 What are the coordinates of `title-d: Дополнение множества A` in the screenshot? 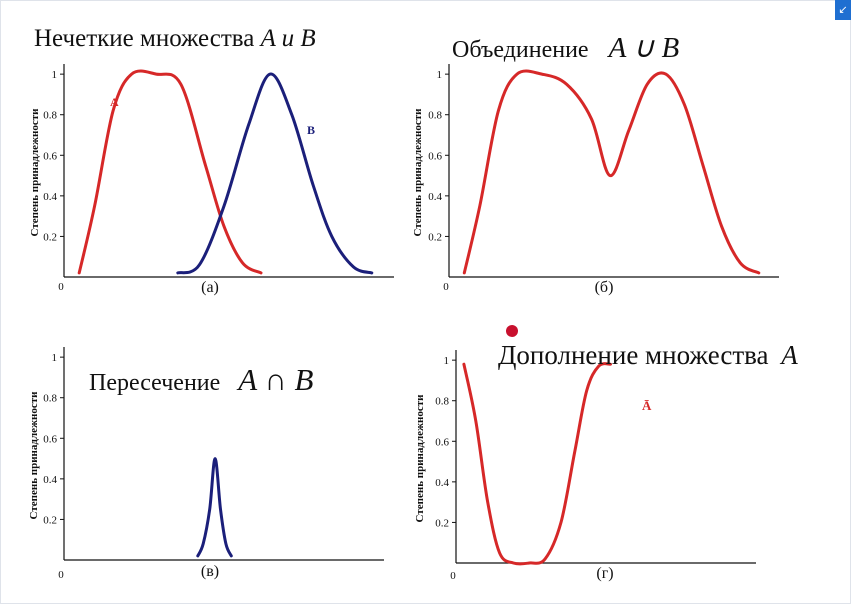 It's located at (648, 355).